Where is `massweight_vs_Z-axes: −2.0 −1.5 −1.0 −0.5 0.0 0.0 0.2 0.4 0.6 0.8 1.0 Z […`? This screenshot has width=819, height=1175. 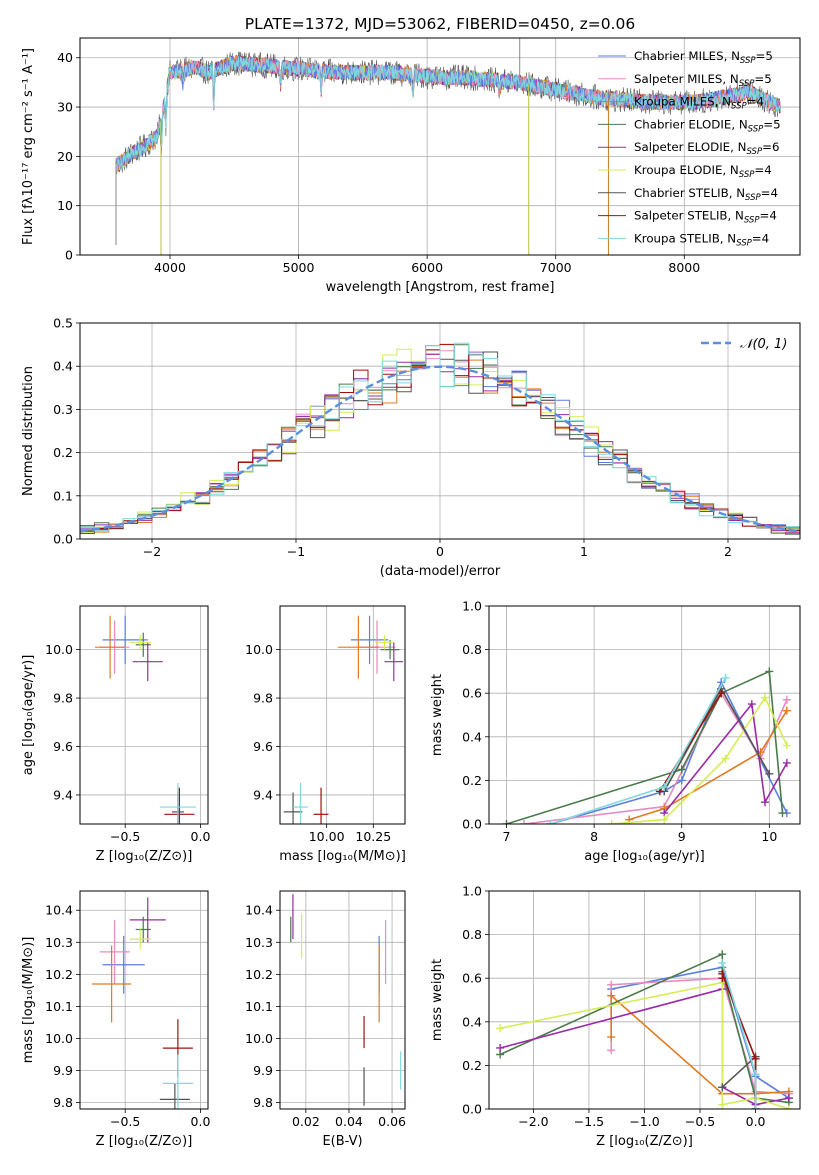 massweight_vs_Z-axes: −2.0 −1.5 −1.0 −0.5 0.0 0.0 0.2 0.4 0.6 0.8 1.0 Z [… is located at coordinates (615, 1016).